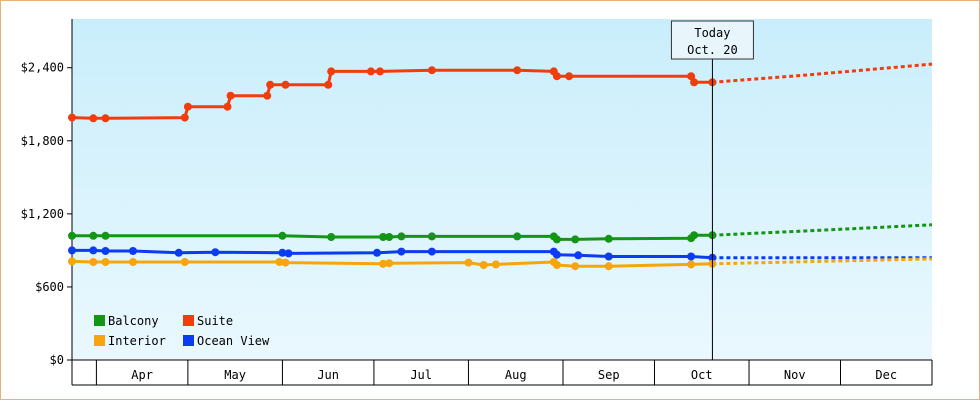 This screenshot has width=980, height=403. What do you see at coordinates (795, 375) in the screenshot?
I see `x-tick-label: Nov` at bounding box center [795, 375].